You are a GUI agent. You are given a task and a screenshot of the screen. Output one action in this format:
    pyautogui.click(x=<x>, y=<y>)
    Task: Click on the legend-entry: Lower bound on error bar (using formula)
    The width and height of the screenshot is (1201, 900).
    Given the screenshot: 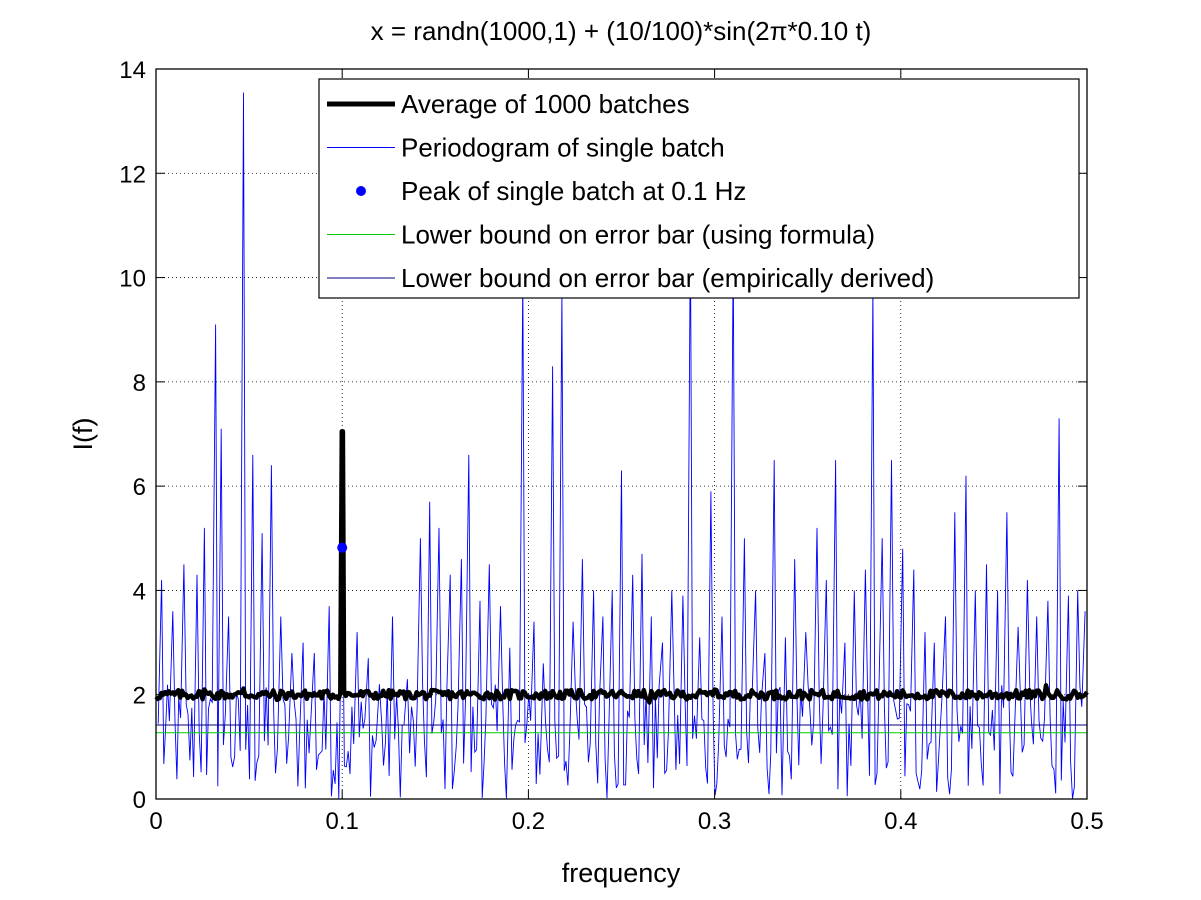 What is the action you would take?
    pyautogui.click(x=601, y=235)
    